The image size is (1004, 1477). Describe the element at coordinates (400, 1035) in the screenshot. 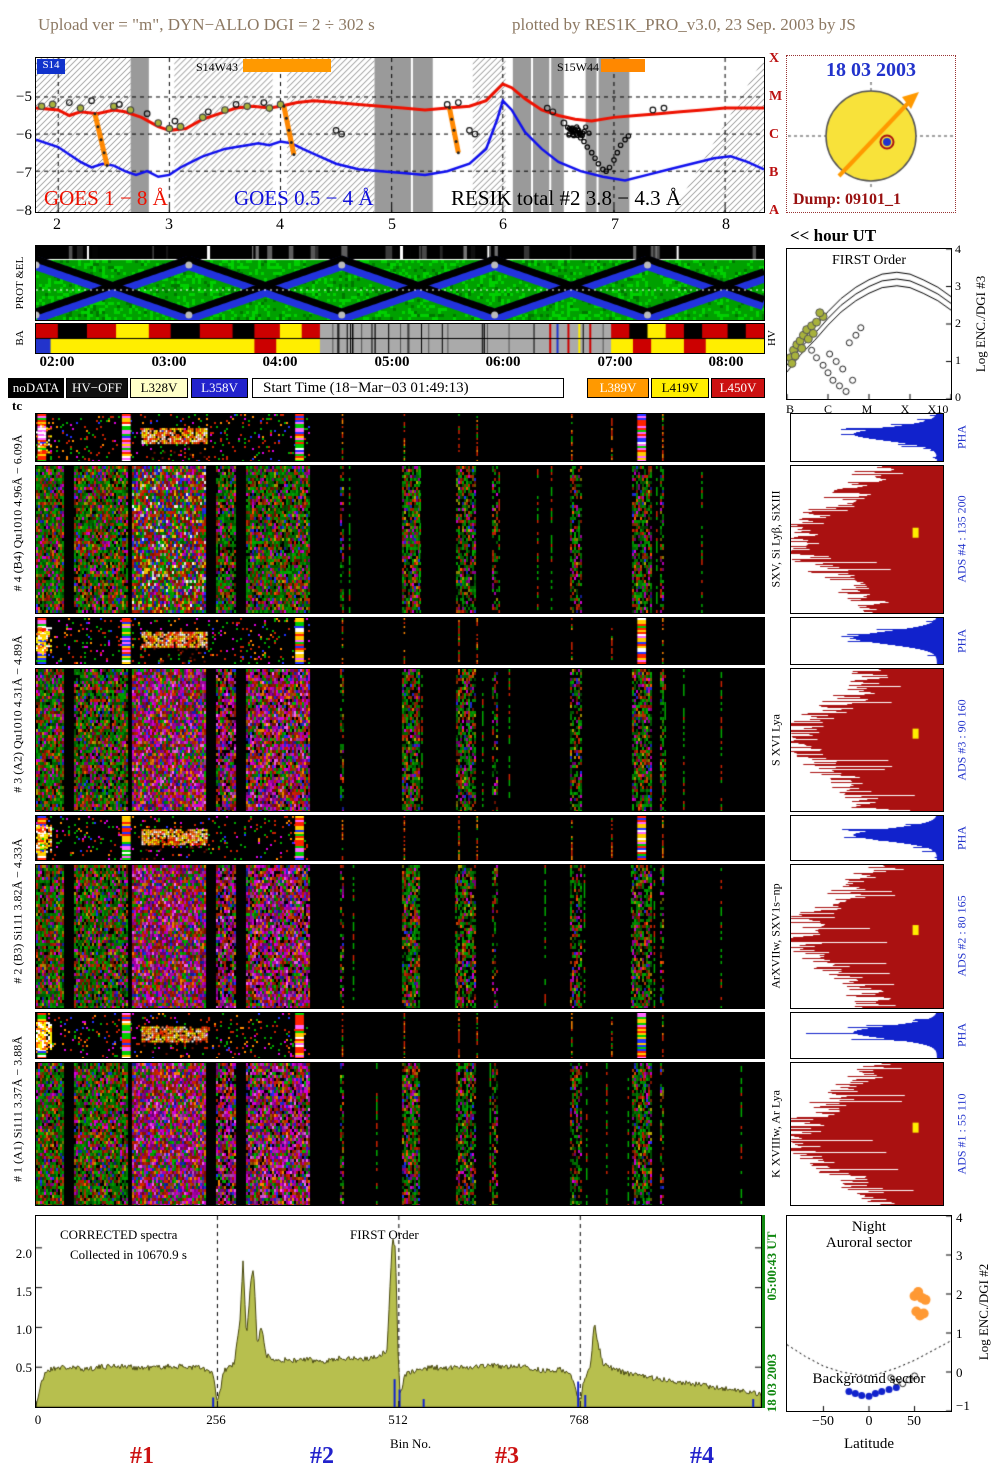

I see `spectrogram-pha-ch1-canvas` at that location.